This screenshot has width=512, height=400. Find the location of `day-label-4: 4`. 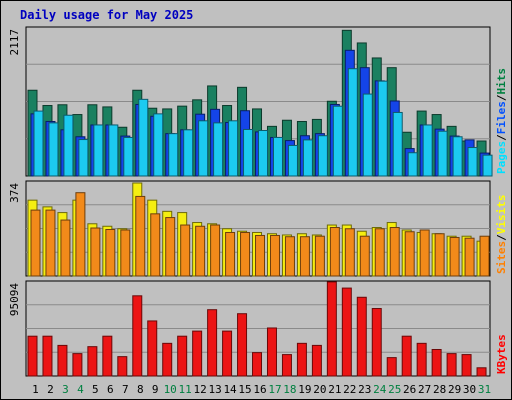

day-label-4: 4 is located at coordinates (80, 389).